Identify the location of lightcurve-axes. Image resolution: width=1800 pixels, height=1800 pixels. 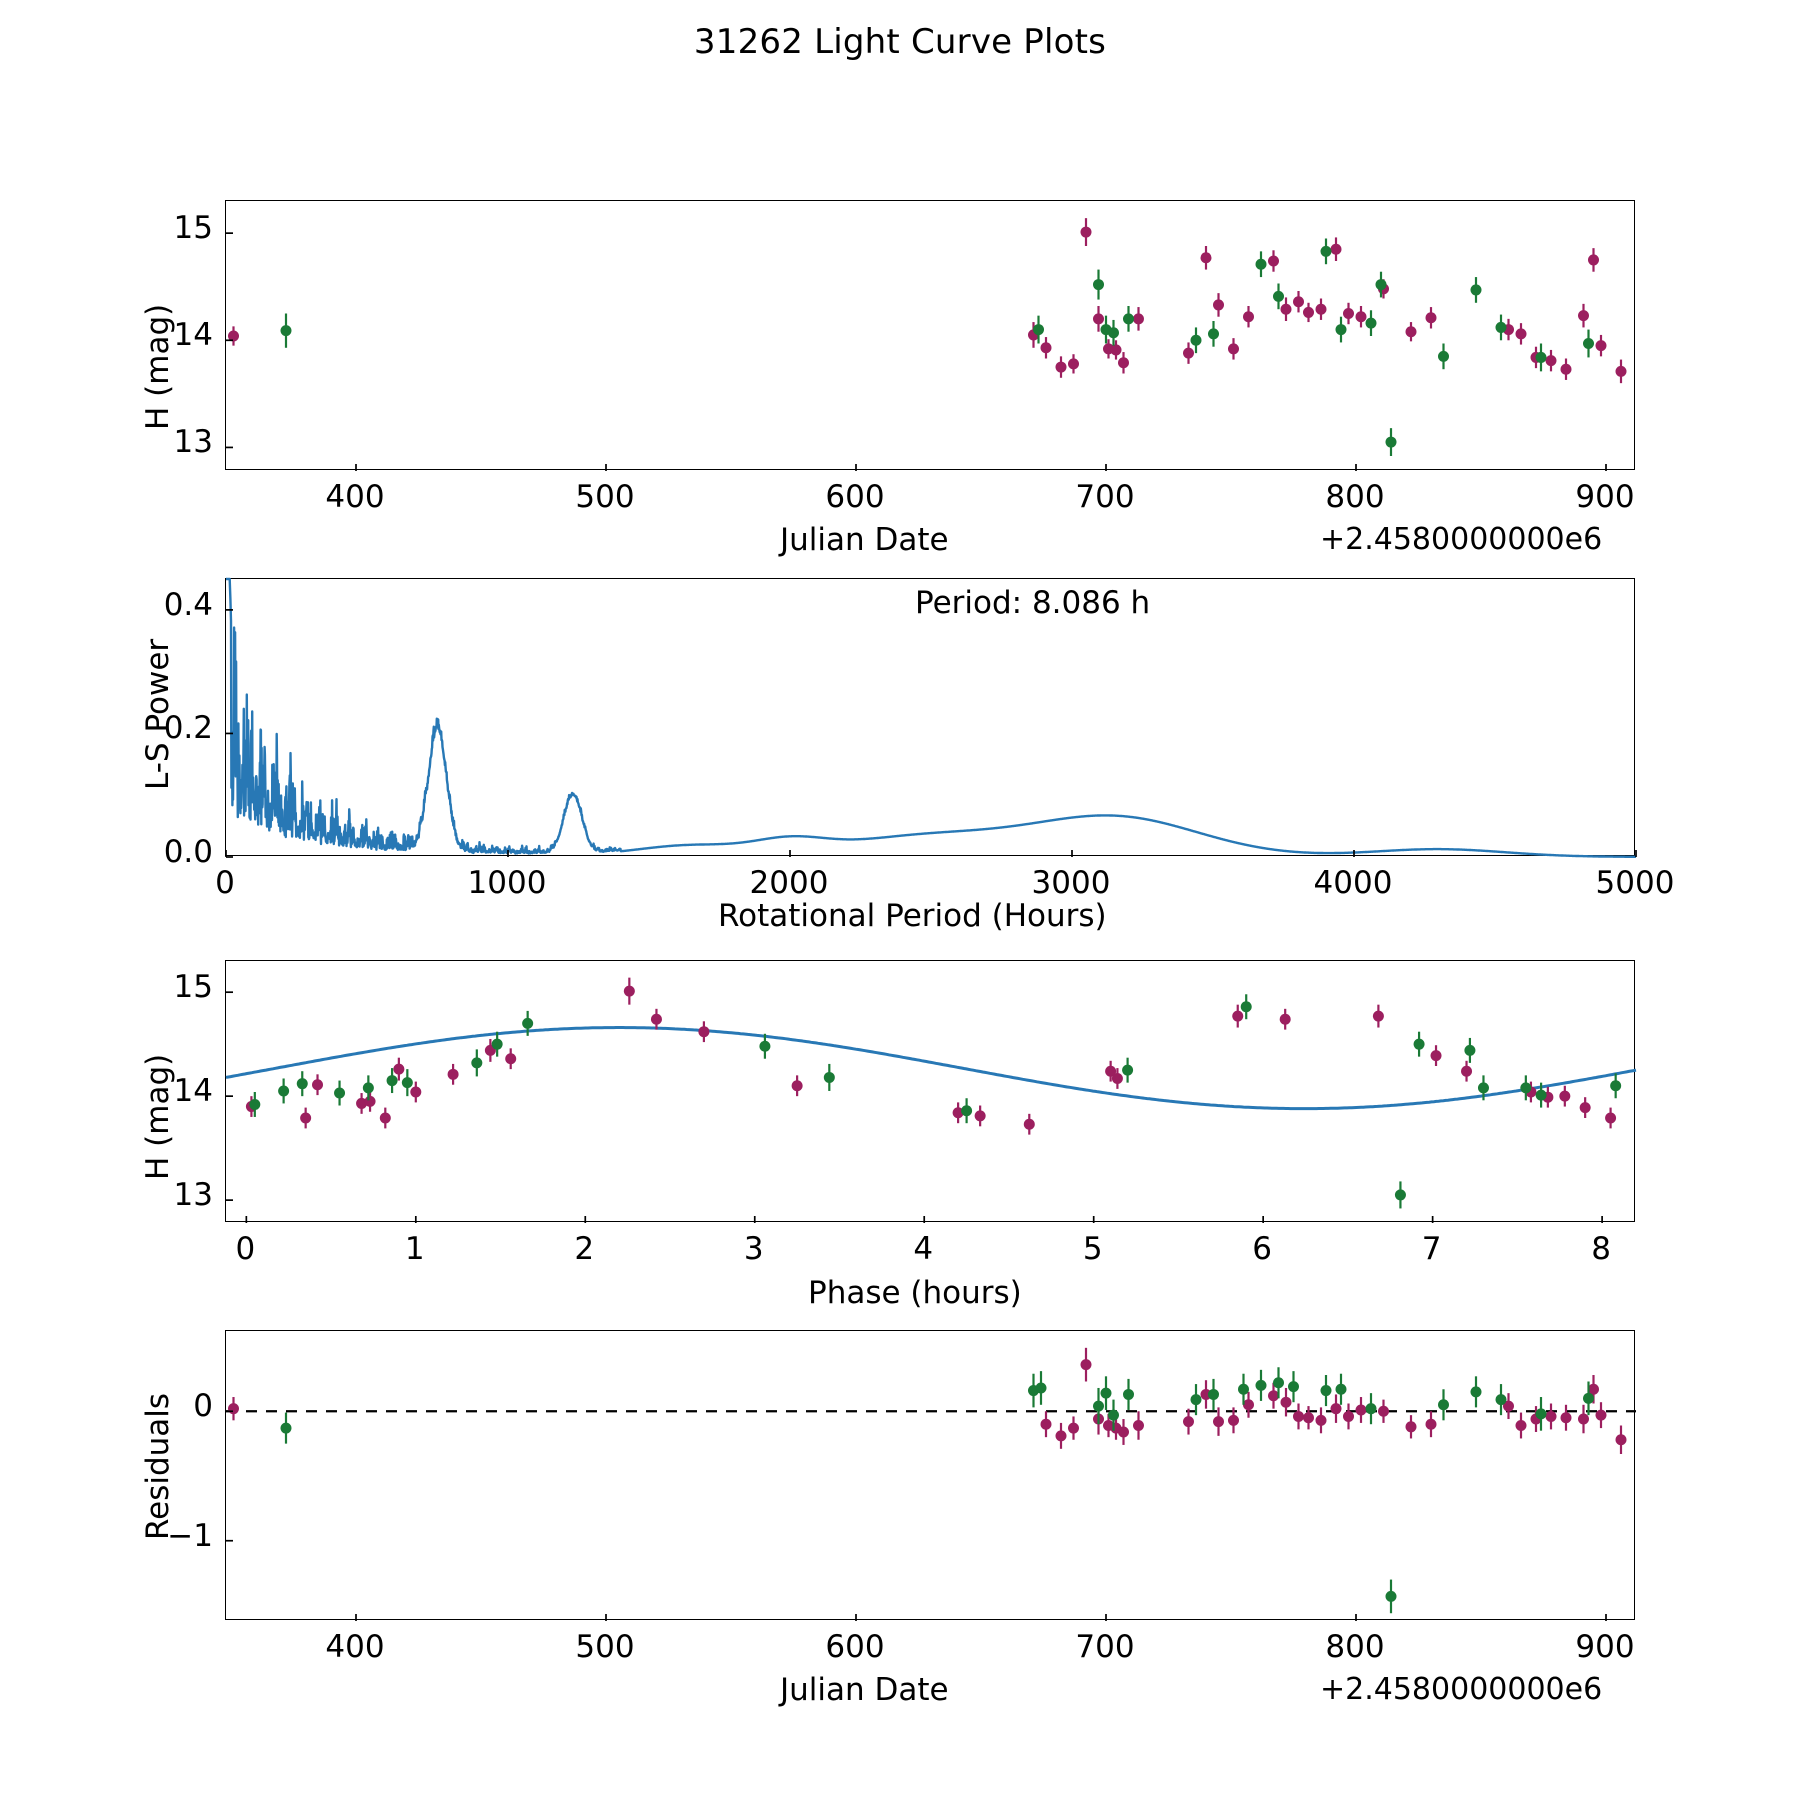
(930, 335).